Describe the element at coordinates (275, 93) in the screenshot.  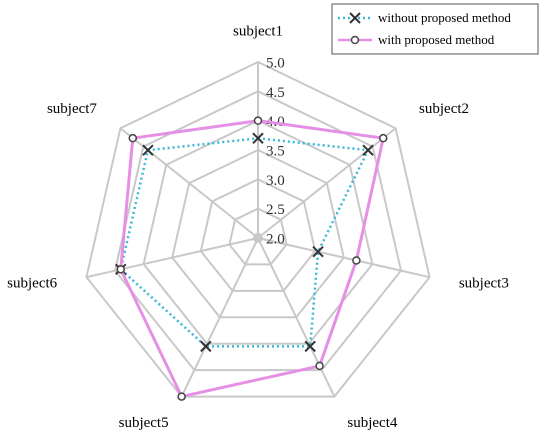
I see `r-tick-label: 4.5` at that location.